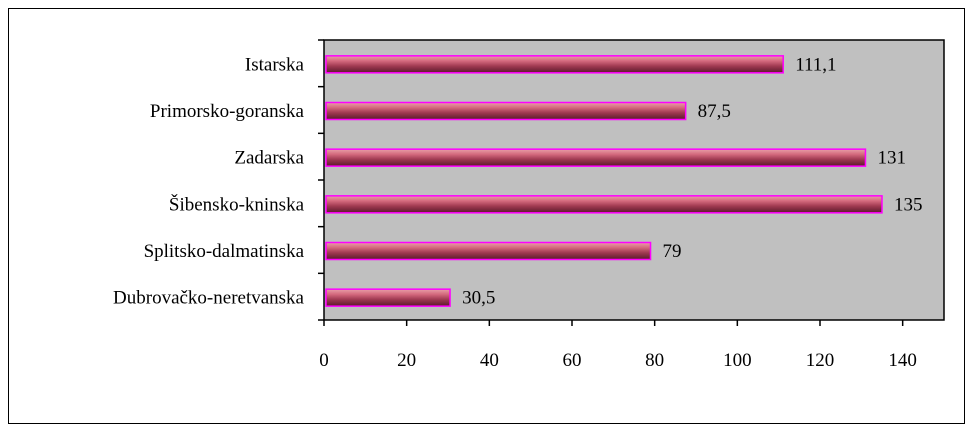  What do you see at coordinates (224, 251) in the screenshot?
I see `category-label: Splitsko-dalmatinska` at bounding box center [224, 251].